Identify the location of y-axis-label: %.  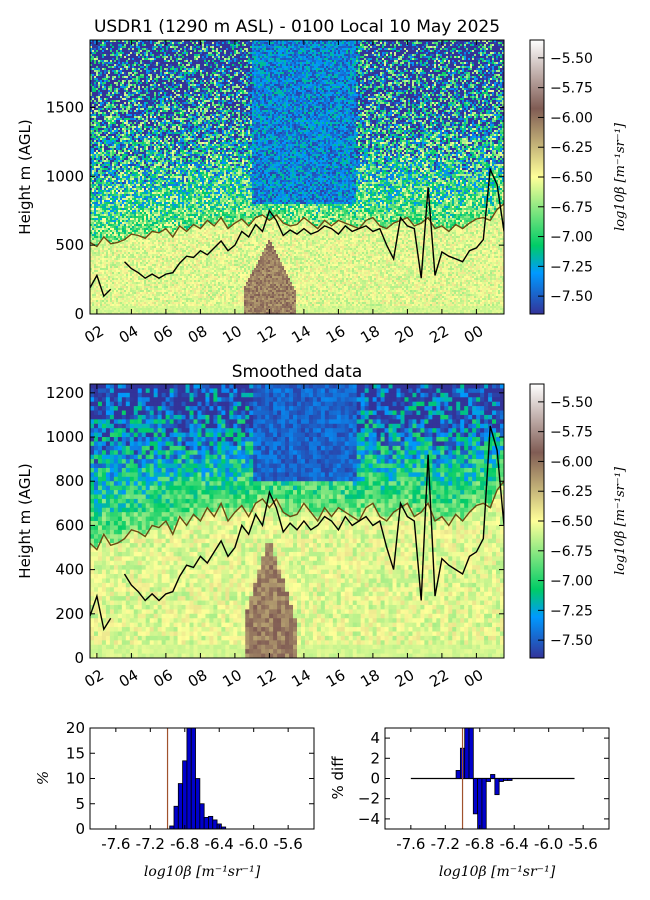
(43, 778).